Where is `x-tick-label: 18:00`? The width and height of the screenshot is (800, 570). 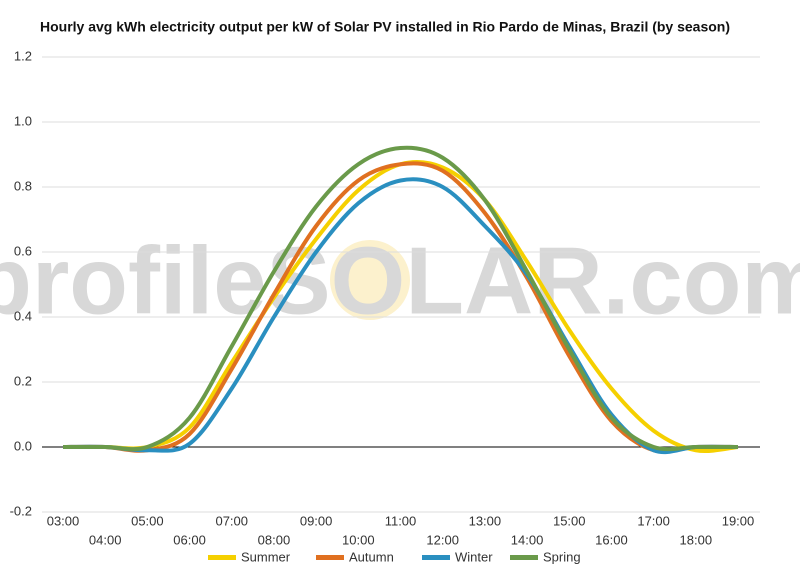
x-tick-label: 18:00 is located at coordinates (696, 539).